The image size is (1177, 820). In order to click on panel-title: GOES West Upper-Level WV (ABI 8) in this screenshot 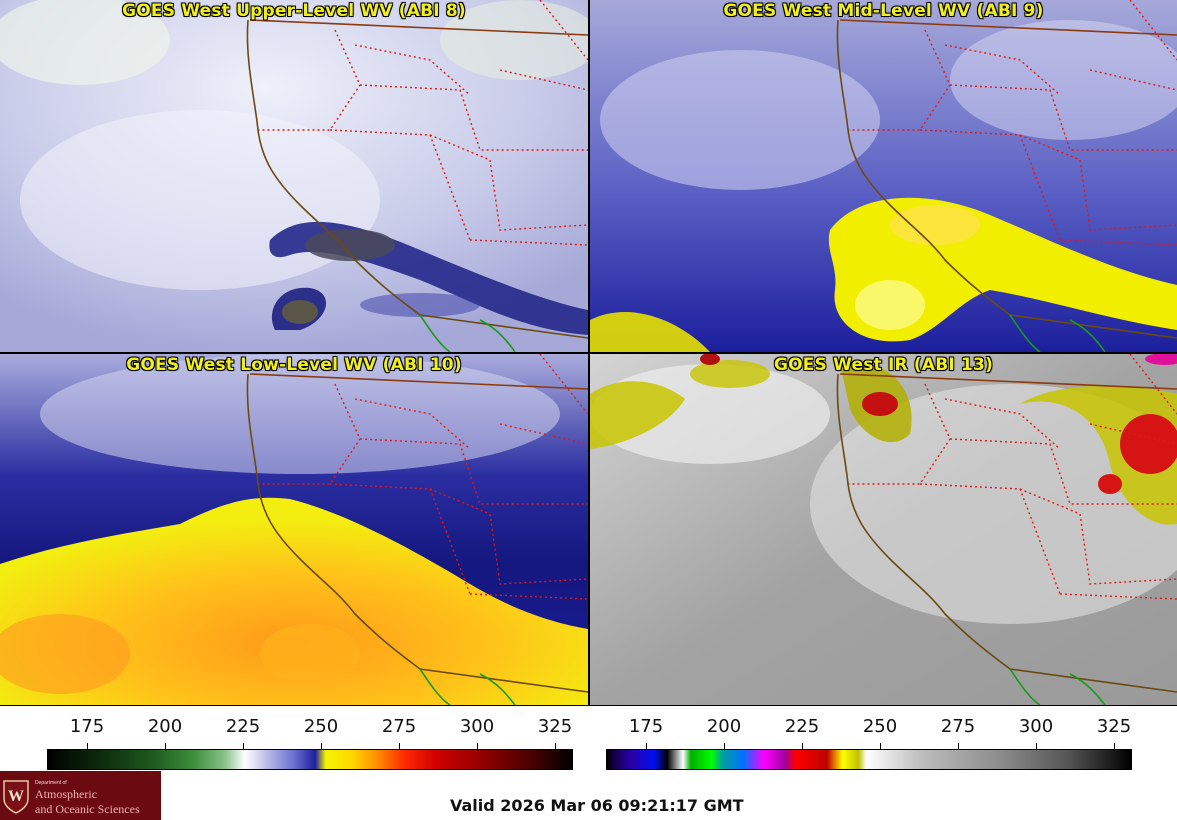, I will do `click(294, 11)`.